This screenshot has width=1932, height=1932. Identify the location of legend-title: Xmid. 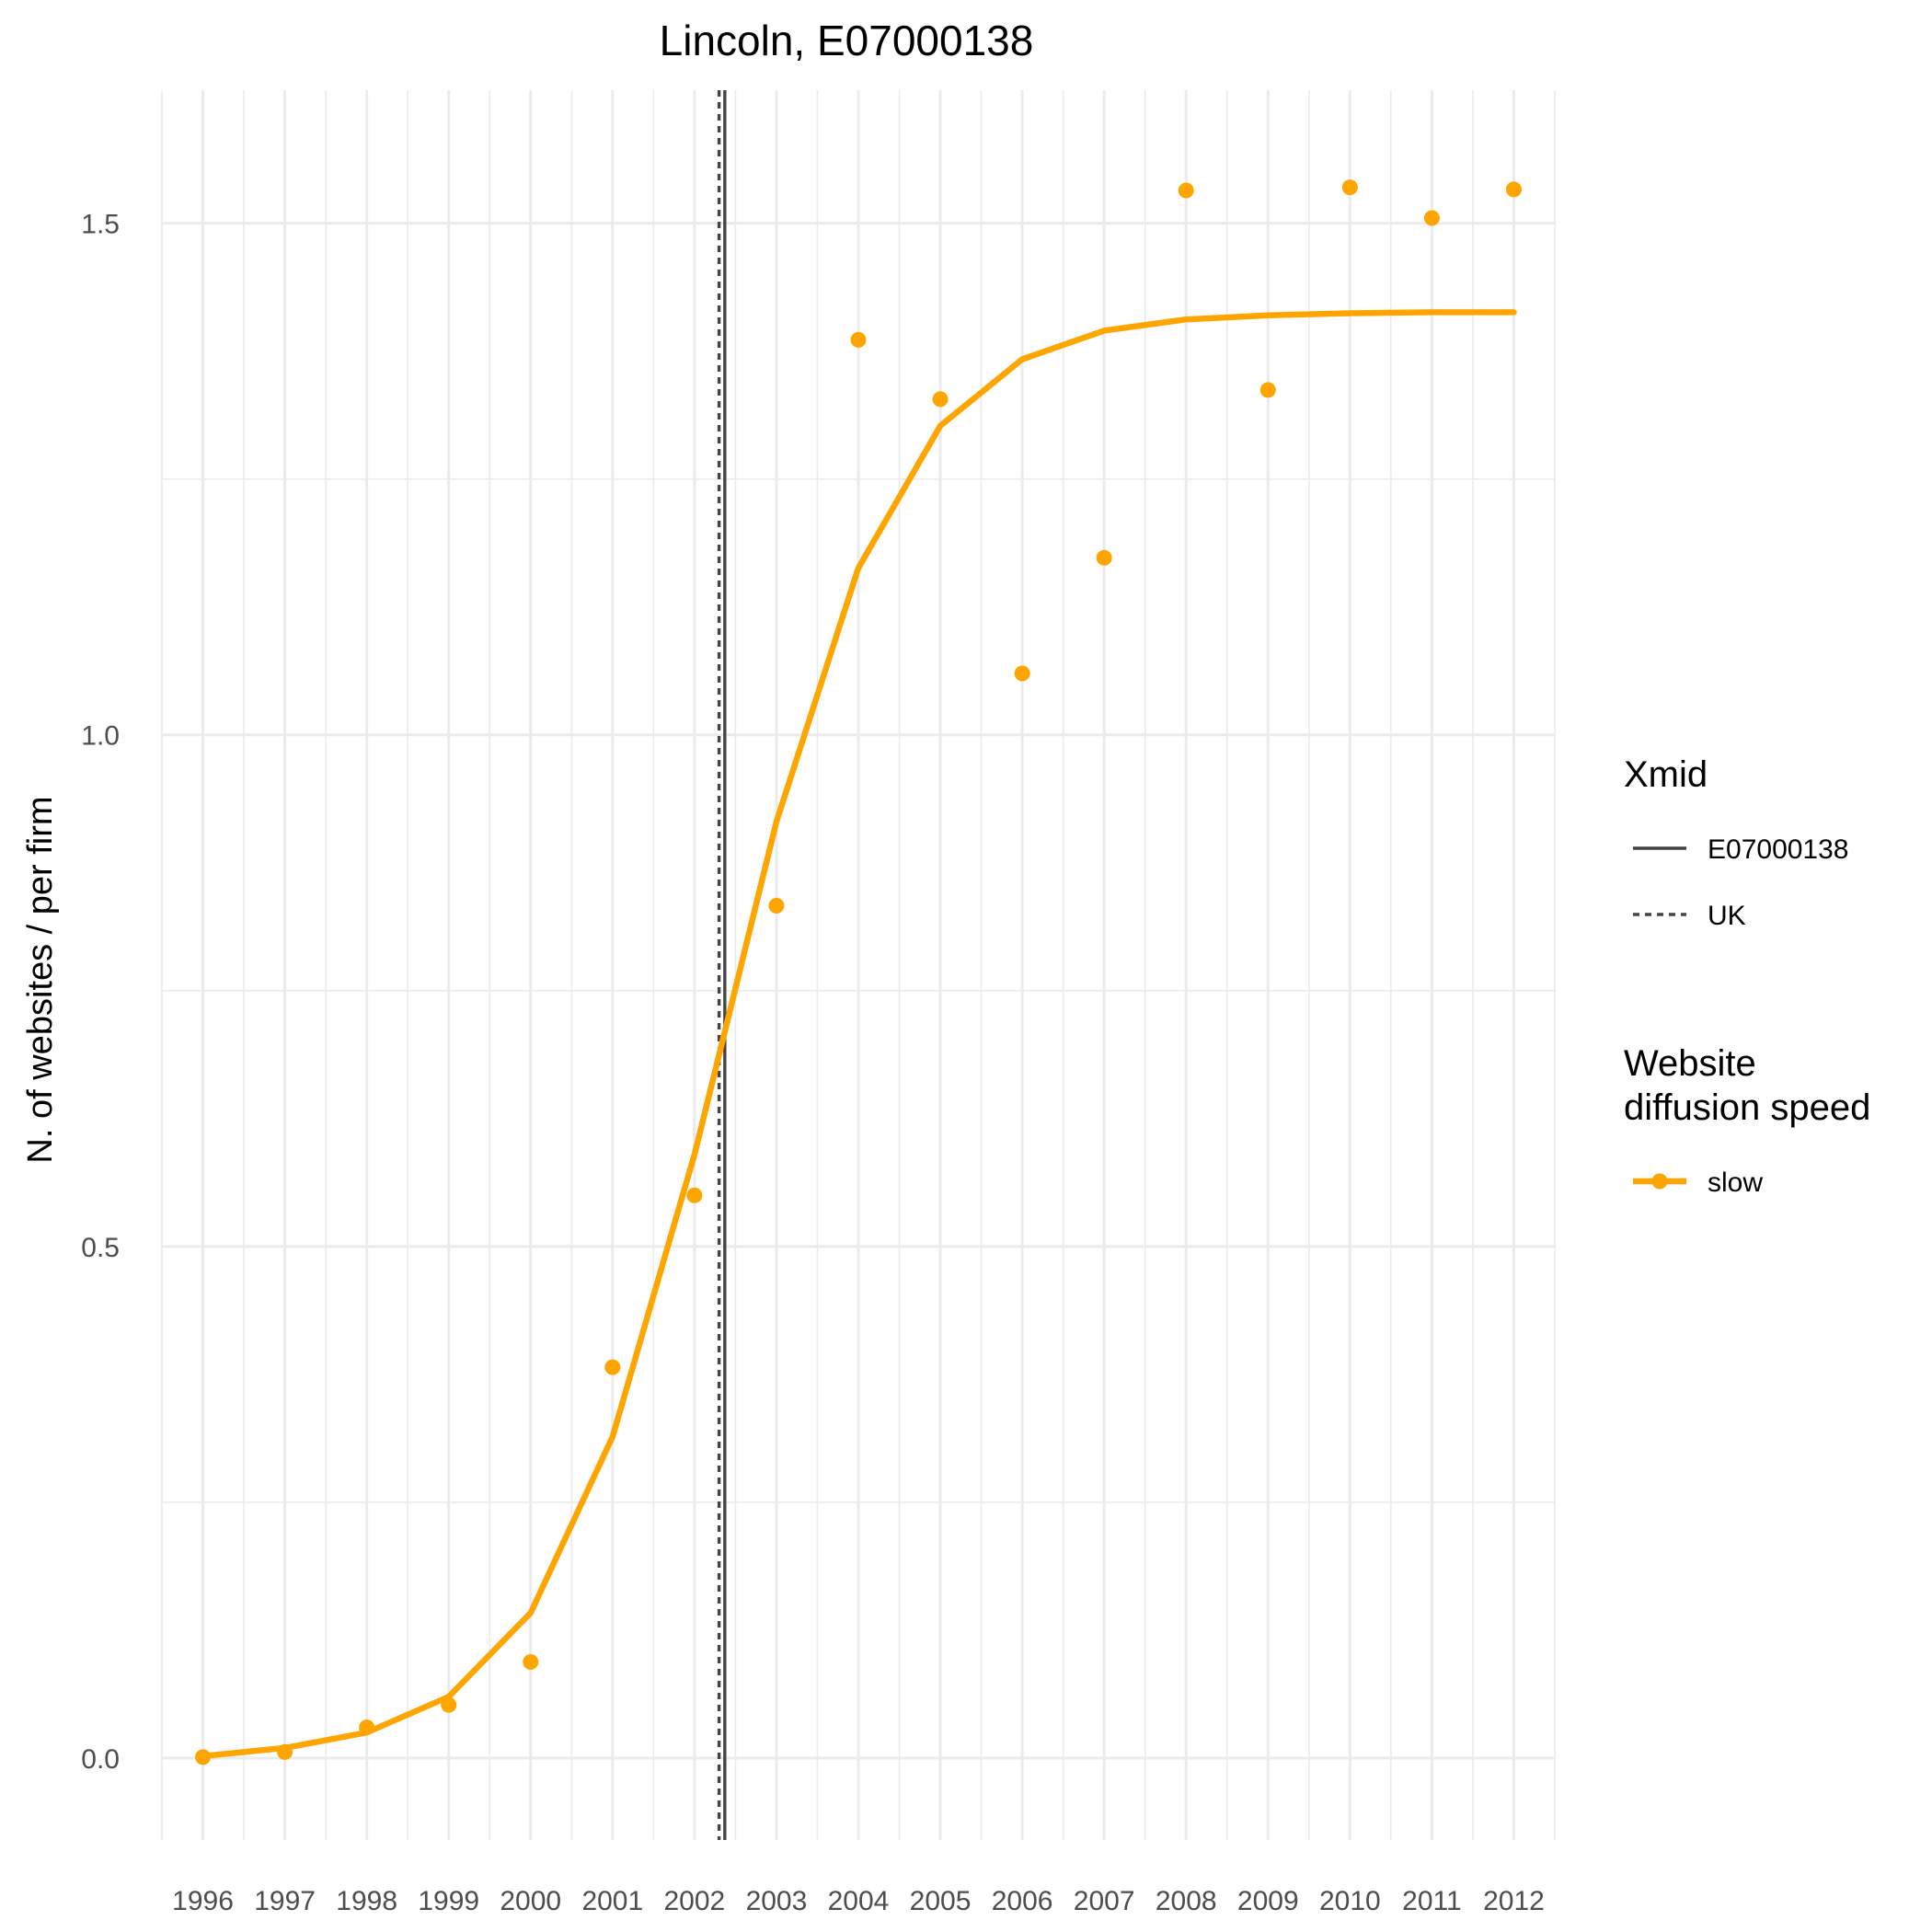
(1666, 774).